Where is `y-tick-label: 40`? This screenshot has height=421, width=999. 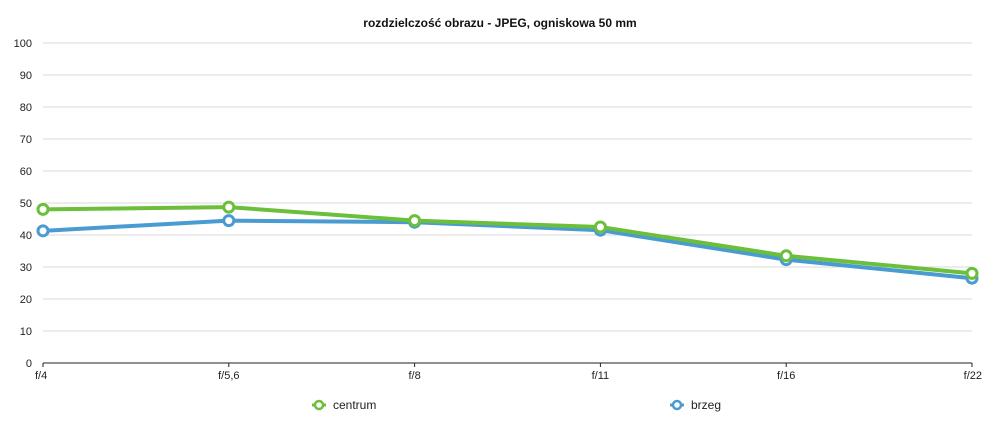
y-tick-label: 40 is located at coordinates (26, 236).